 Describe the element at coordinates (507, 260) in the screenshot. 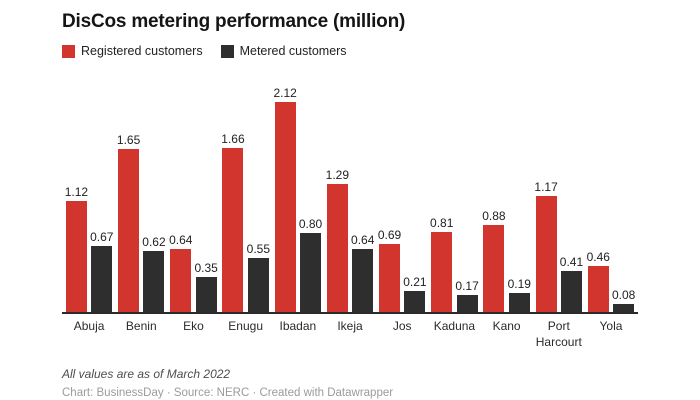

I see `bar-group: 0.88 0.19` at that location.